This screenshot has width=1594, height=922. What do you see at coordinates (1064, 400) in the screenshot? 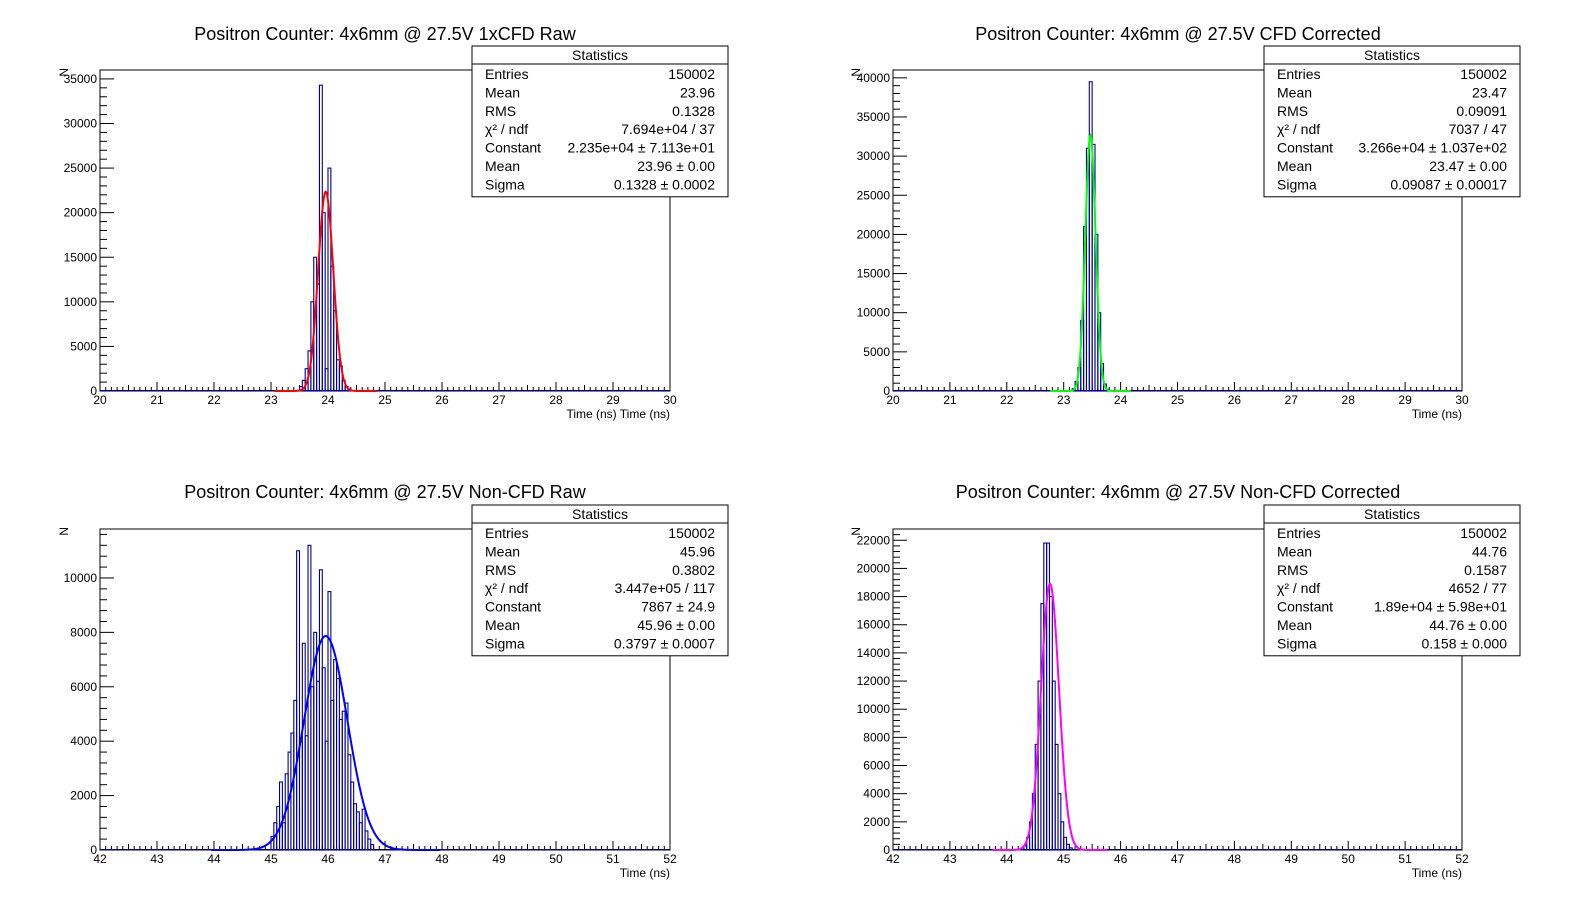
I see `x-tick-label: 23` at bounding box center [1064, 400].